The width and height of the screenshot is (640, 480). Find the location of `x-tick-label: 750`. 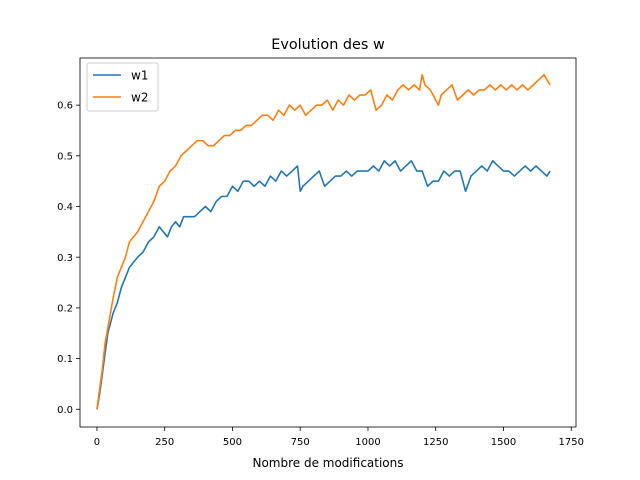

x-tick-label: 750 is located at coordinates (300, 442).